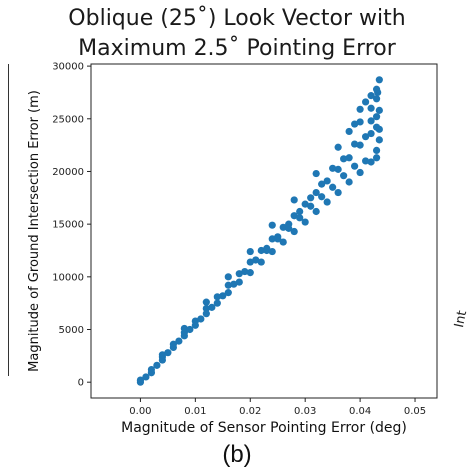  I want to click on panel-label: (b), so click(237, 454).